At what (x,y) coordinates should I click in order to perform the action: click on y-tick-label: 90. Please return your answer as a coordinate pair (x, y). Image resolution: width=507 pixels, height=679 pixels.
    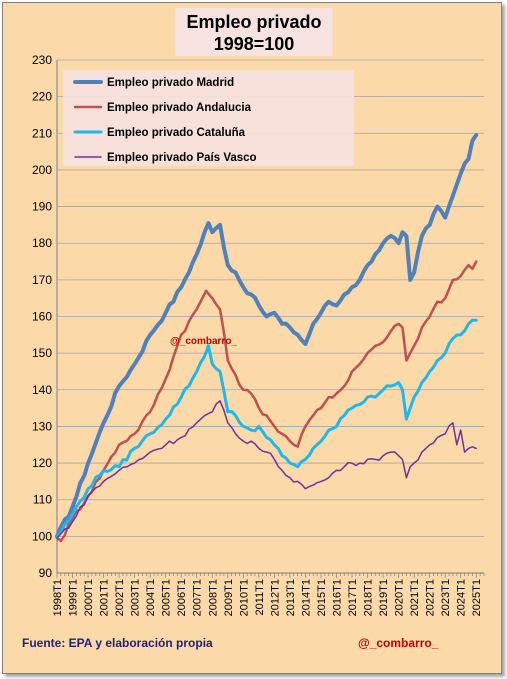
    Looking at the image, I should click on (46, 573).